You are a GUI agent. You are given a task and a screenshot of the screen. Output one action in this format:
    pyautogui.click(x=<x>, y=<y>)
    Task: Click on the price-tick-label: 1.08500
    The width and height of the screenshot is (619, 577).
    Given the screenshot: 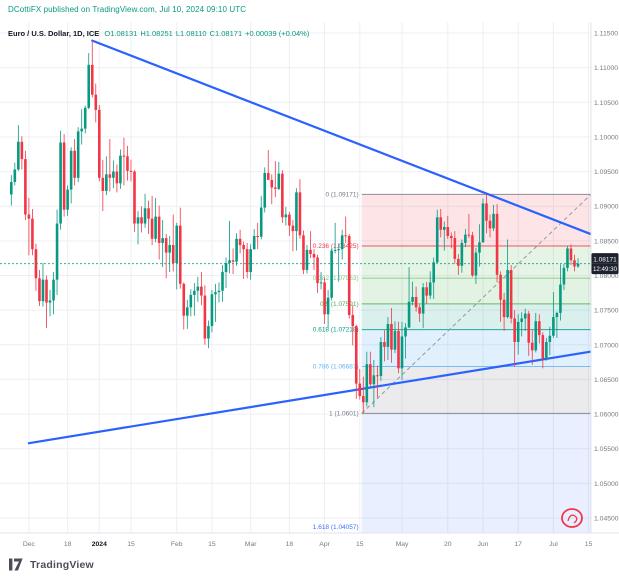 What is the action you would take?
    pyautogui.click(x=606, y=241)
    